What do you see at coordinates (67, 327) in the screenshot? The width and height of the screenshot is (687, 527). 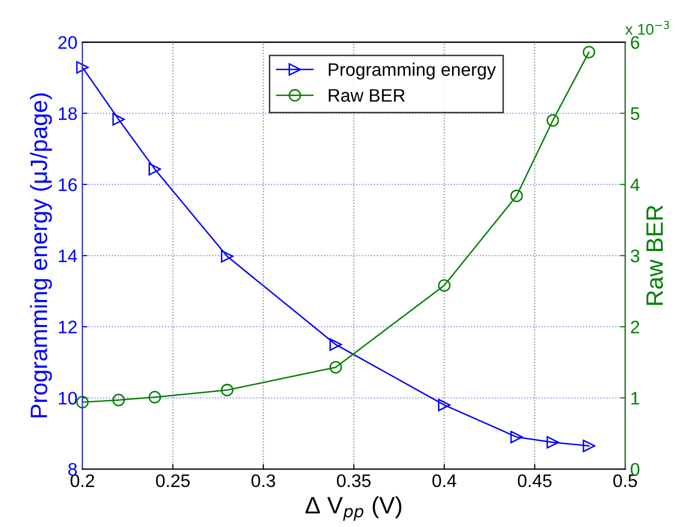 I see `y-tick-label: 12` at bounding box center [67, 327].